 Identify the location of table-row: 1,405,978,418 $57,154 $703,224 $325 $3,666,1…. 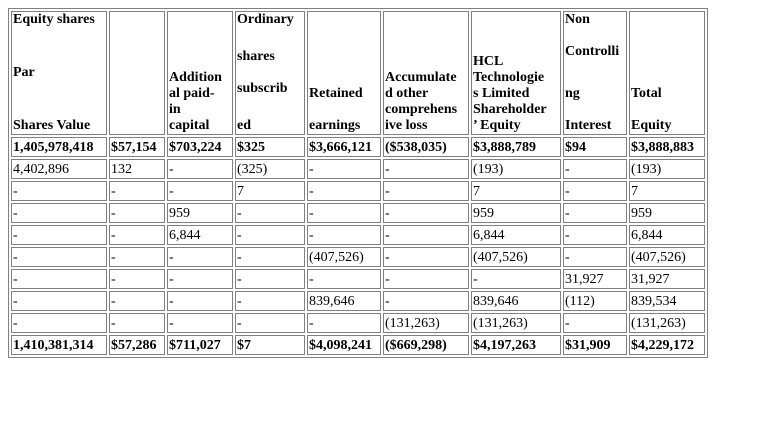
(358, 147).